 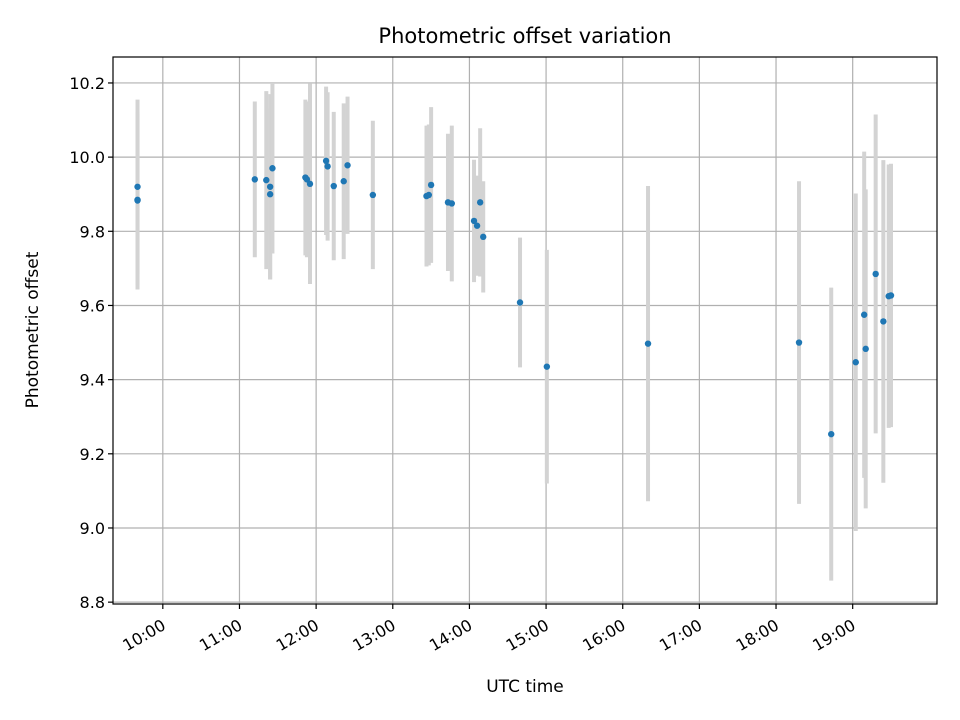 What do you see at coordinates (91, 343) in the screenshot?
I see `y-axis-ticks: 8.8 9.0 9.2 9.4 9.6 9.8 10.0 10.2` at bounding box center [91, 343].